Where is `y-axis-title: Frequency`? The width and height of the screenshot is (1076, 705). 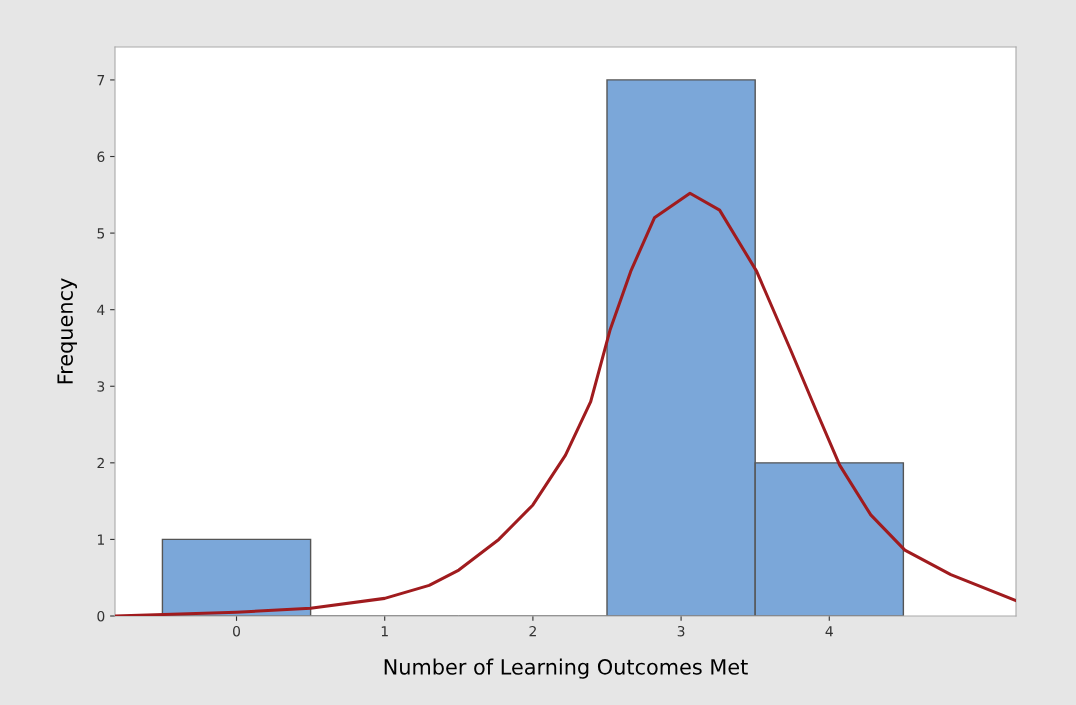 y-axis-title: Frequency is located at coordinates (67, 331).